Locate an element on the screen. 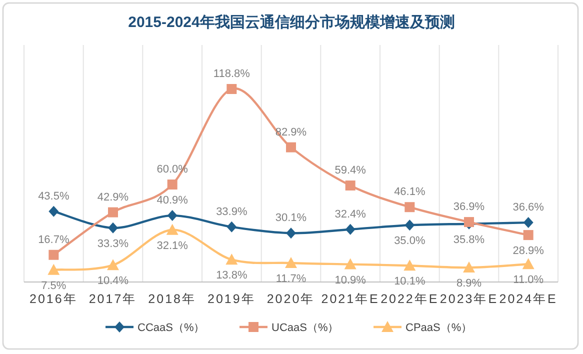 This screenshot has width=583, height=354. data-label: 7.5% is located at coordinates (53, 286).